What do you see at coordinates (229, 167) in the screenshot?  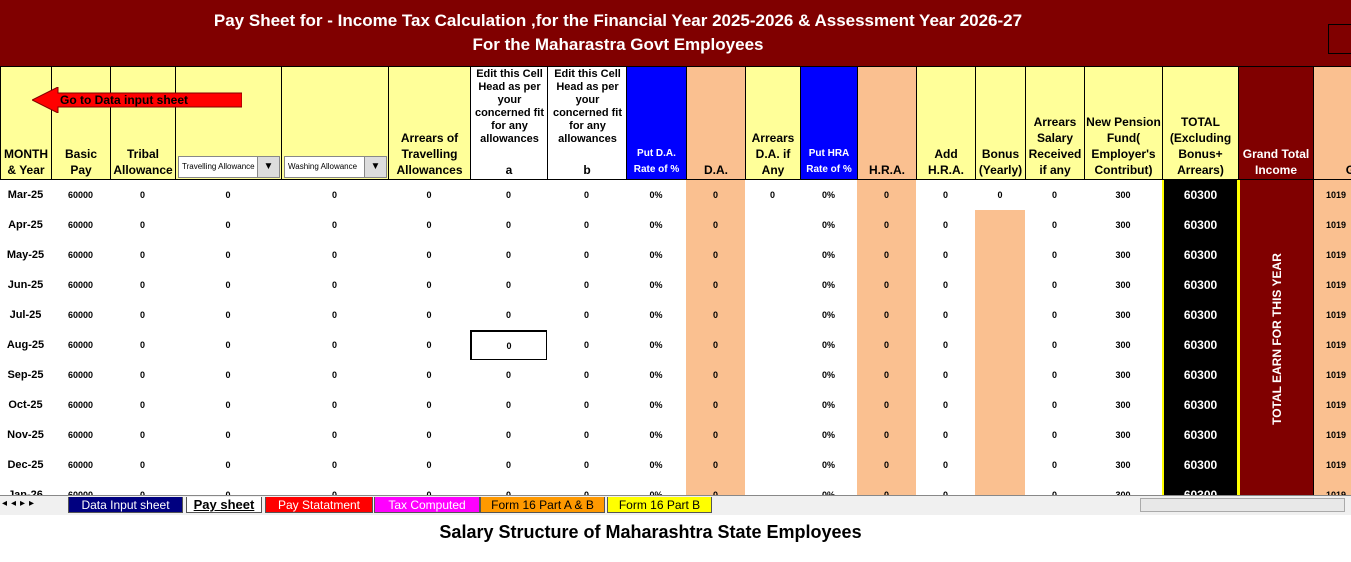 I see `dropdown: Travelling Allowance ▼` at bounding box center [229, 167].